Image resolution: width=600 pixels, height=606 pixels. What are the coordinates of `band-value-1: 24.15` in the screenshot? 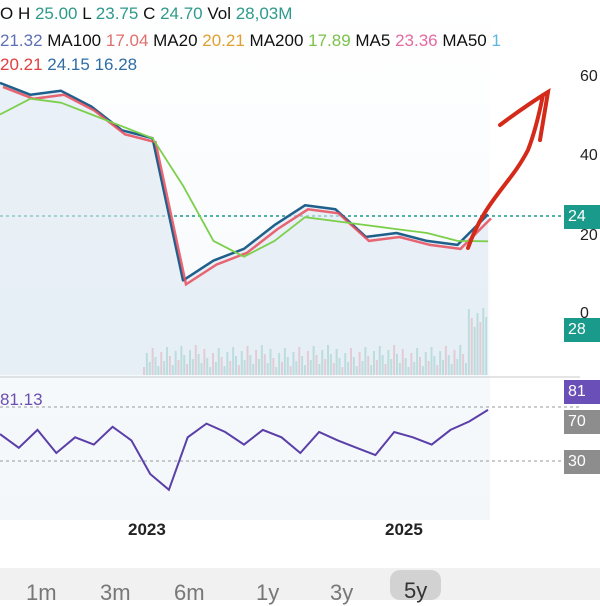 It's located at (68, 64).